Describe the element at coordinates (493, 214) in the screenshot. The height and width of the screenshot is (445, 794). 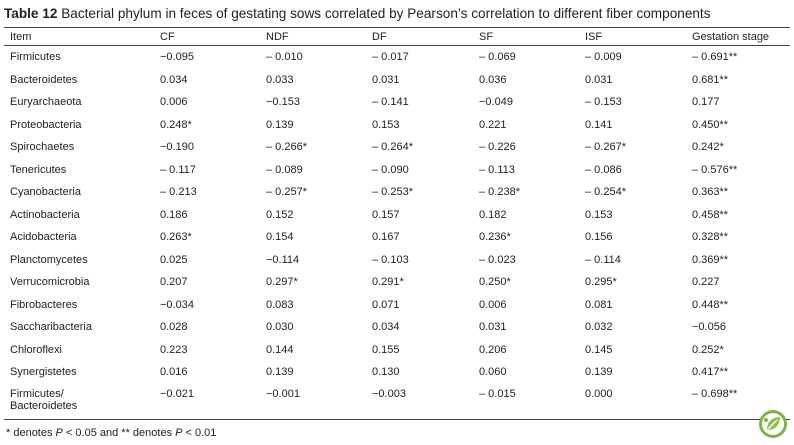
I see `cell-sf: 0.182` at that location.